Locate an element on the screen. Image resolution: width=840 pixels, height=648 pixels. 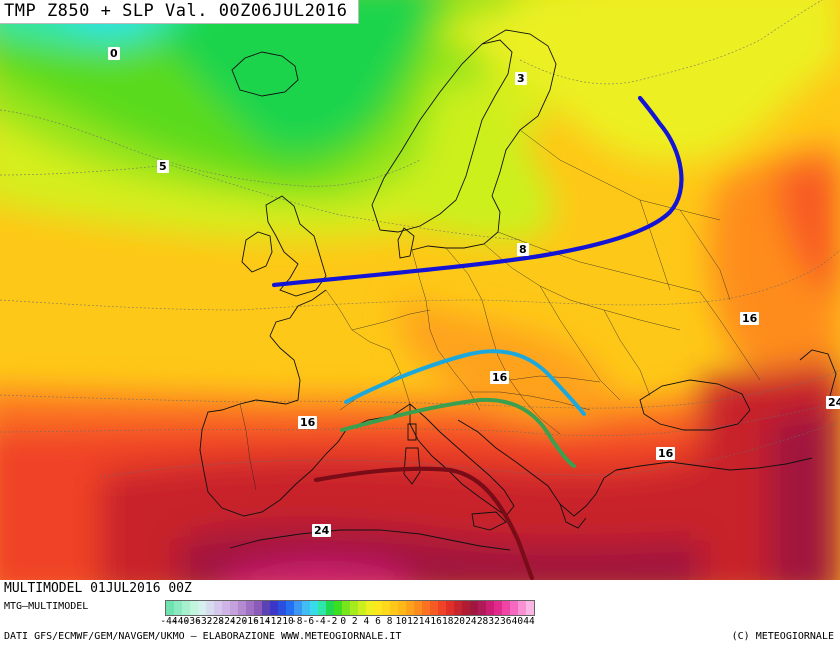
temperature-colorbar is located at coordinates (350, 608).